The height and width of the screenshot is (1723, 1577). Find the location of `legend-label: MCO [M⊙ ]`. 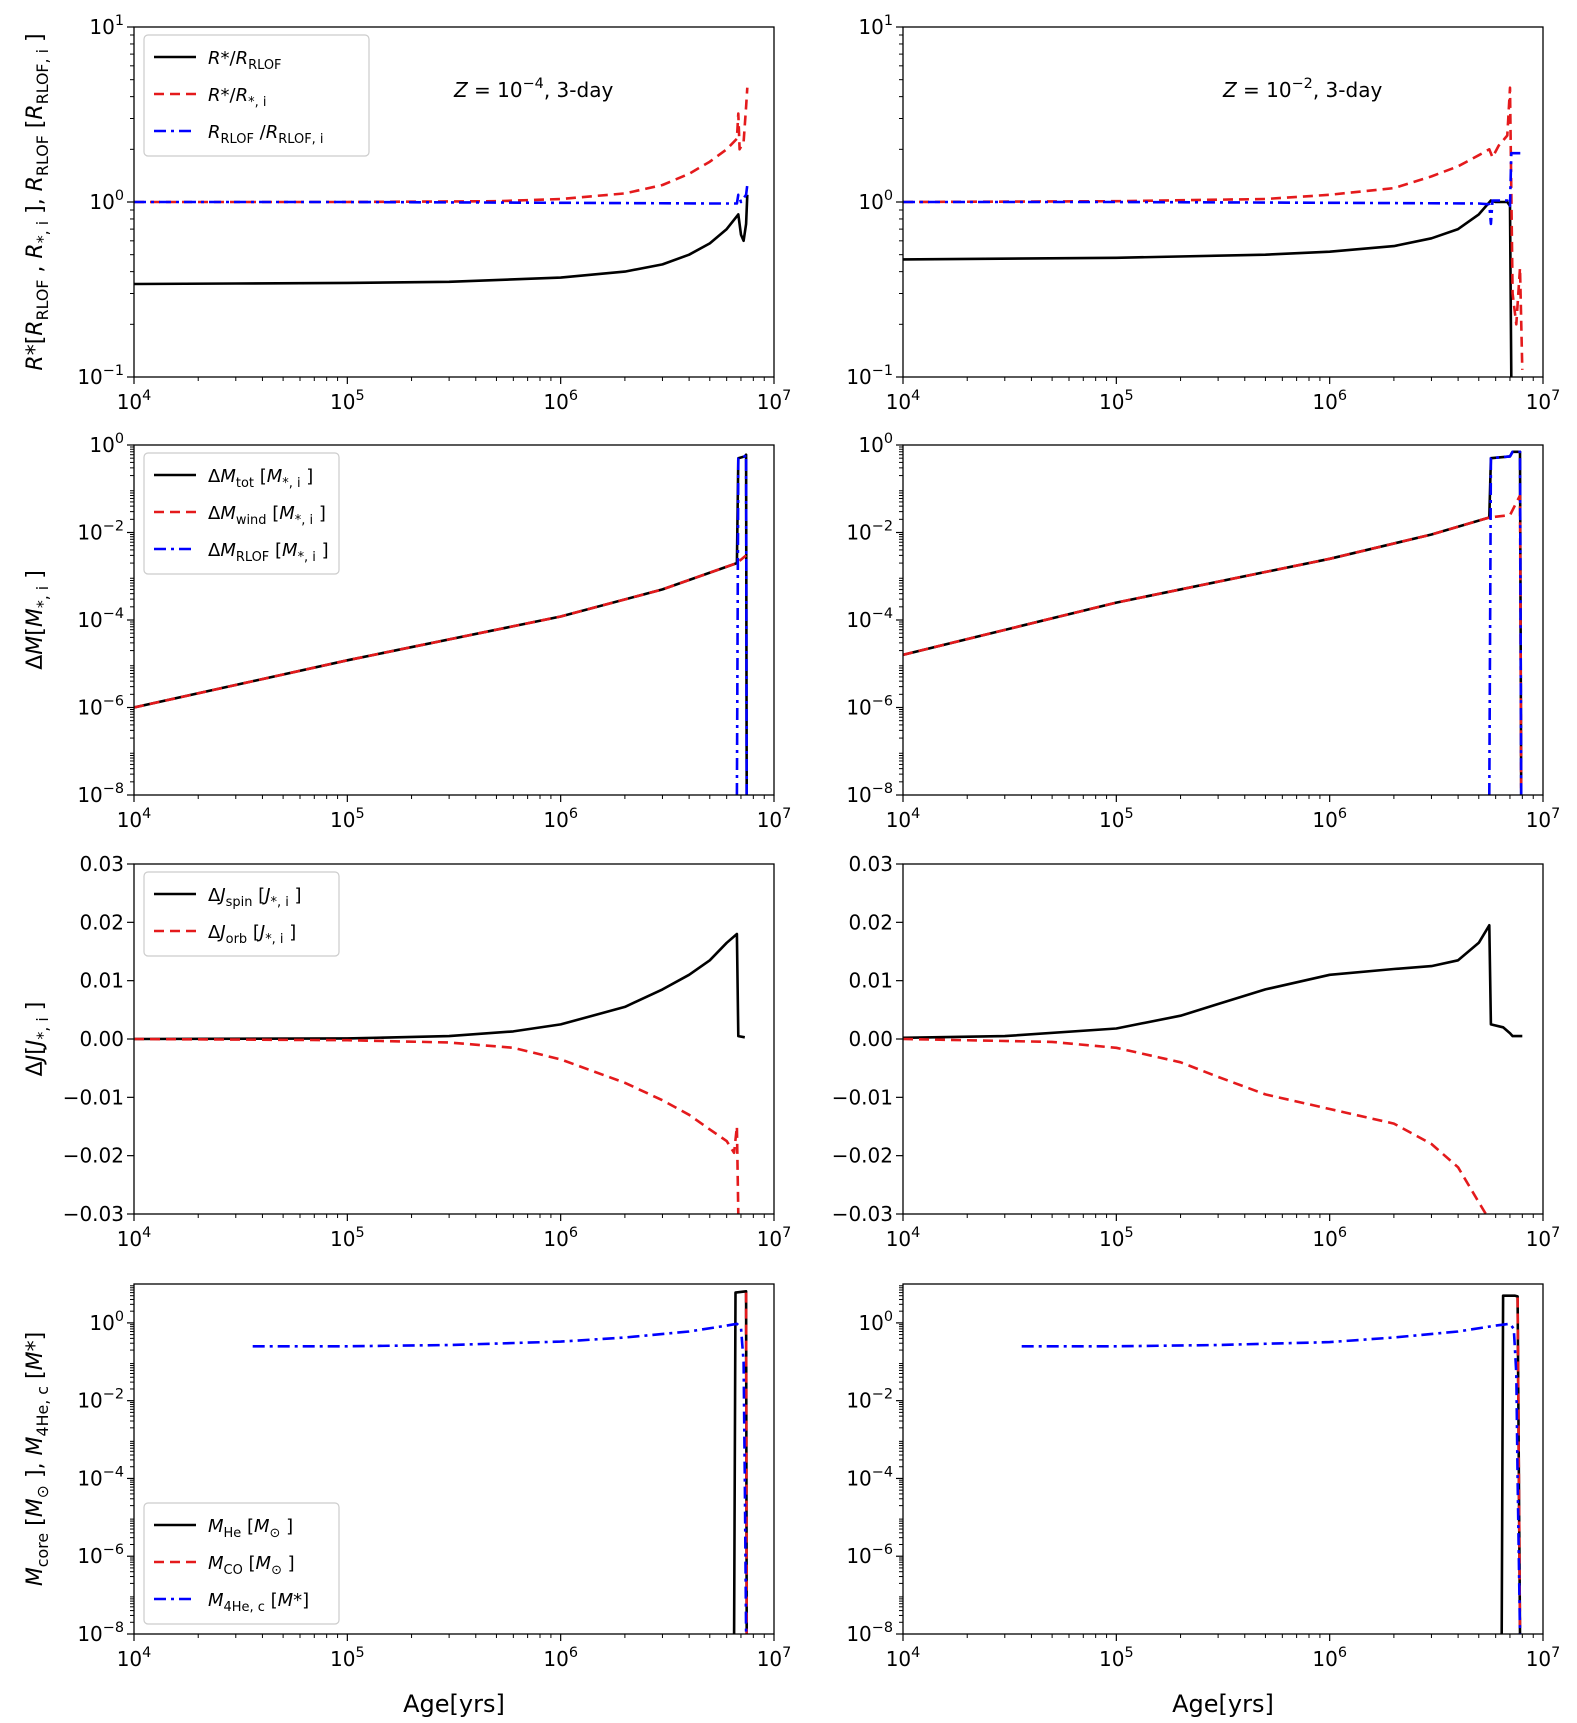

legend-label: MCO [M⊙ ] is located at coordinates (251, 1565).